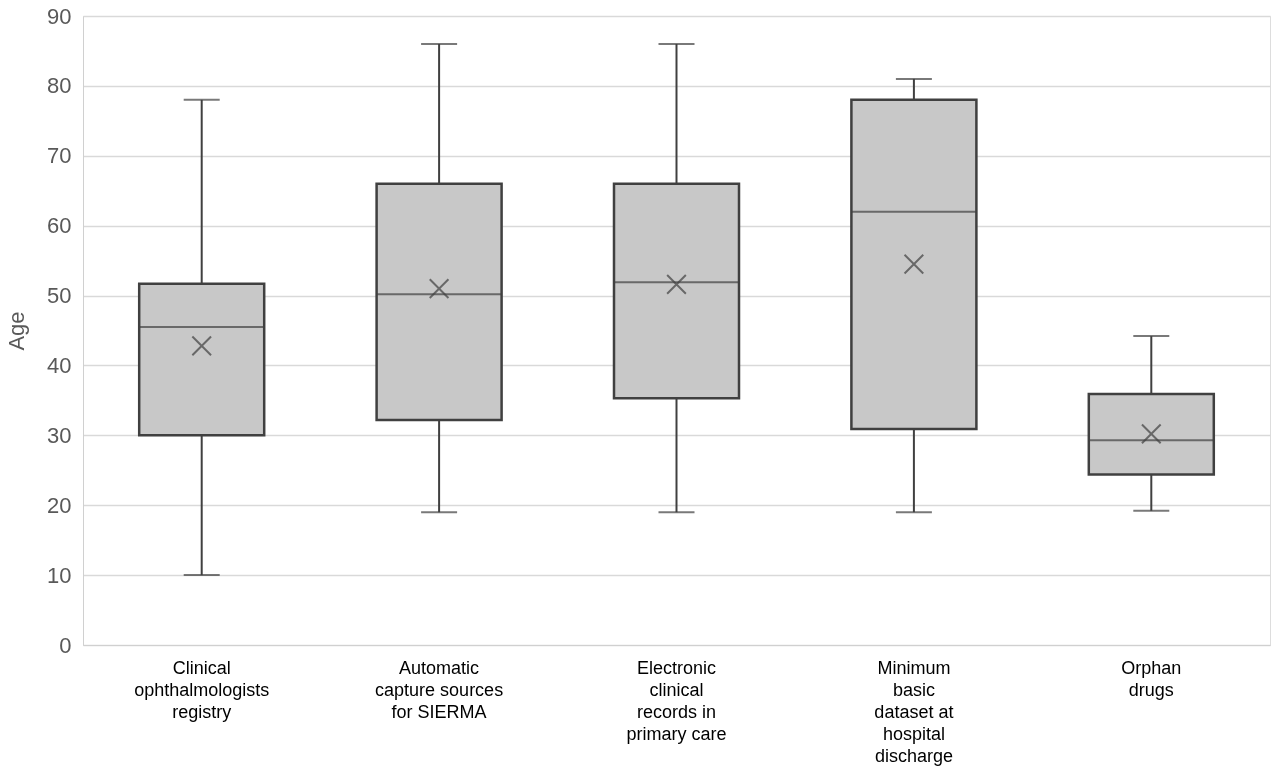 This screenshot has height=778, width=1283. What do you see at coordinates (17, 331) in the screenshot?
I see `y-axis-title: Age` at bounding box center [17, 331].